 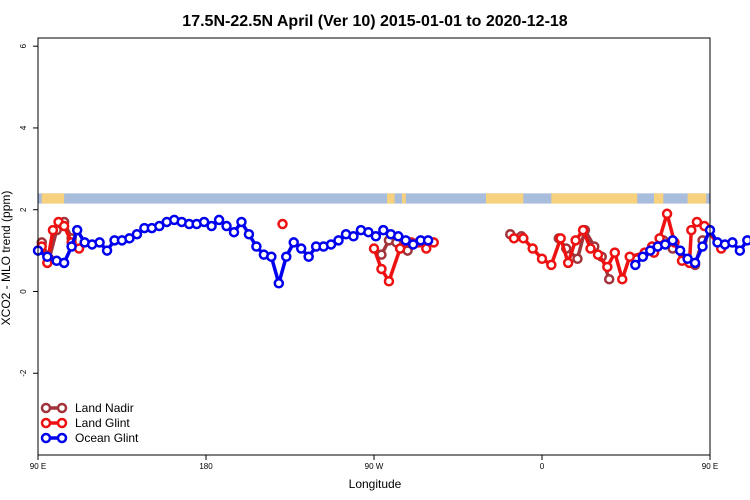 I want to click on y-tick-label: 4, so click(x=23, y=127).